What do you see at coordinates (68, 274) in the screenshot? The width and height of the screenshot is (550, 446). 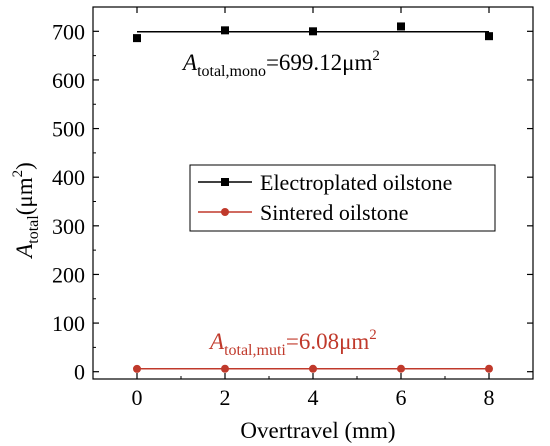 I see `y-tick-label: 200` at bounding box center [68, 274].